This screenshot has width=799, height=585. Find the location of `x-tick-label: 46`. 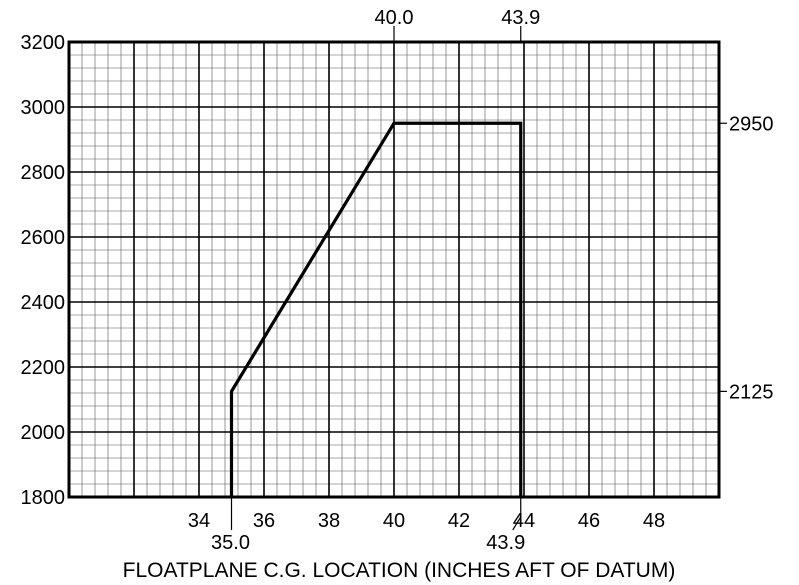

x-tick-label: 46 is located at coordinates (589, 521).